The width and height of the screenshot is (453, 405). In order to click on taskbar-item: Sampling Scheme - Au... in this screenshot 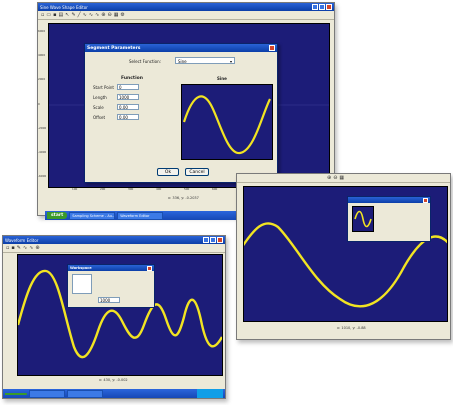, I will do `click(92, 215)`.